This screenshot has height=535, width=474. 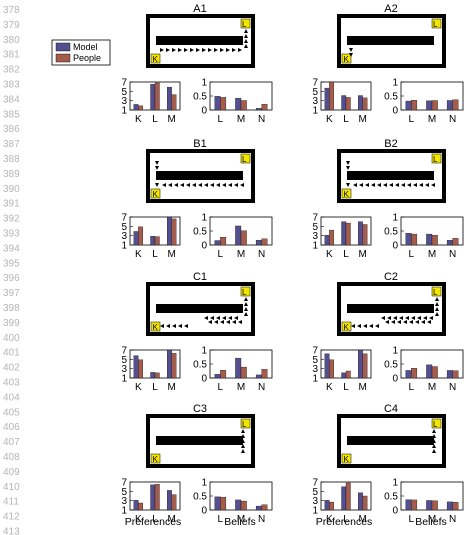 What do you see at coordinates (155, 387) in the screenshot?
I see `preferences-xtick: L` at bounding box center [155, 387].